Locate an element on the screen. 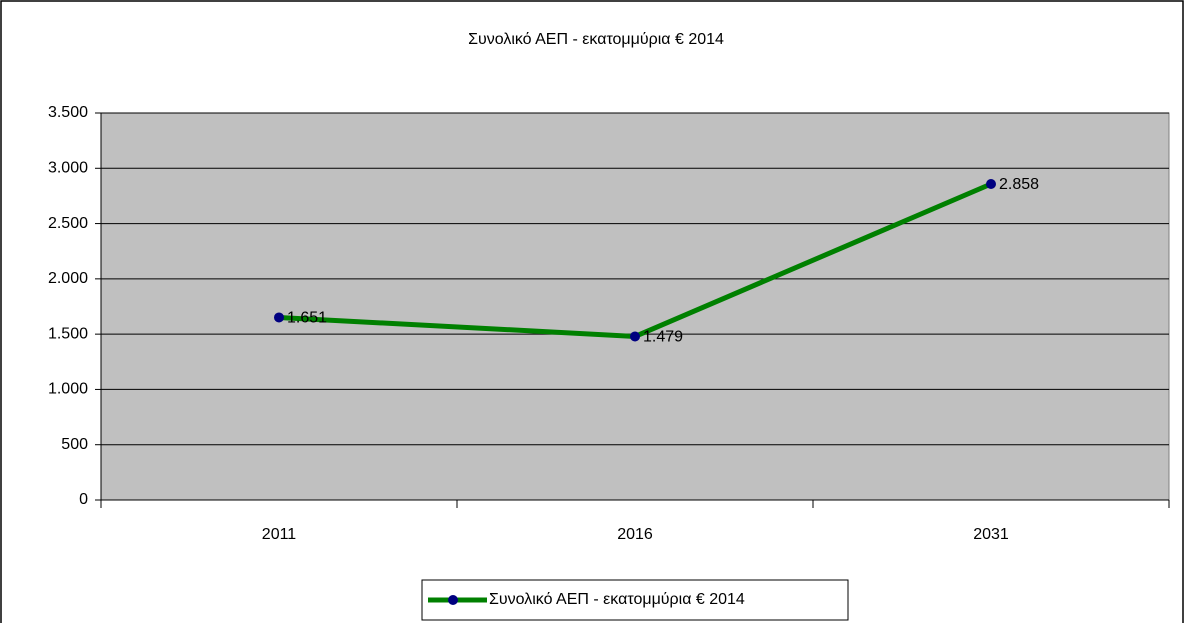 The image size is (1184, 623). chart-title: Συνολικό ΑΕΠ - εκατομμύρια € 2014 is located at coordinates (596, 39).